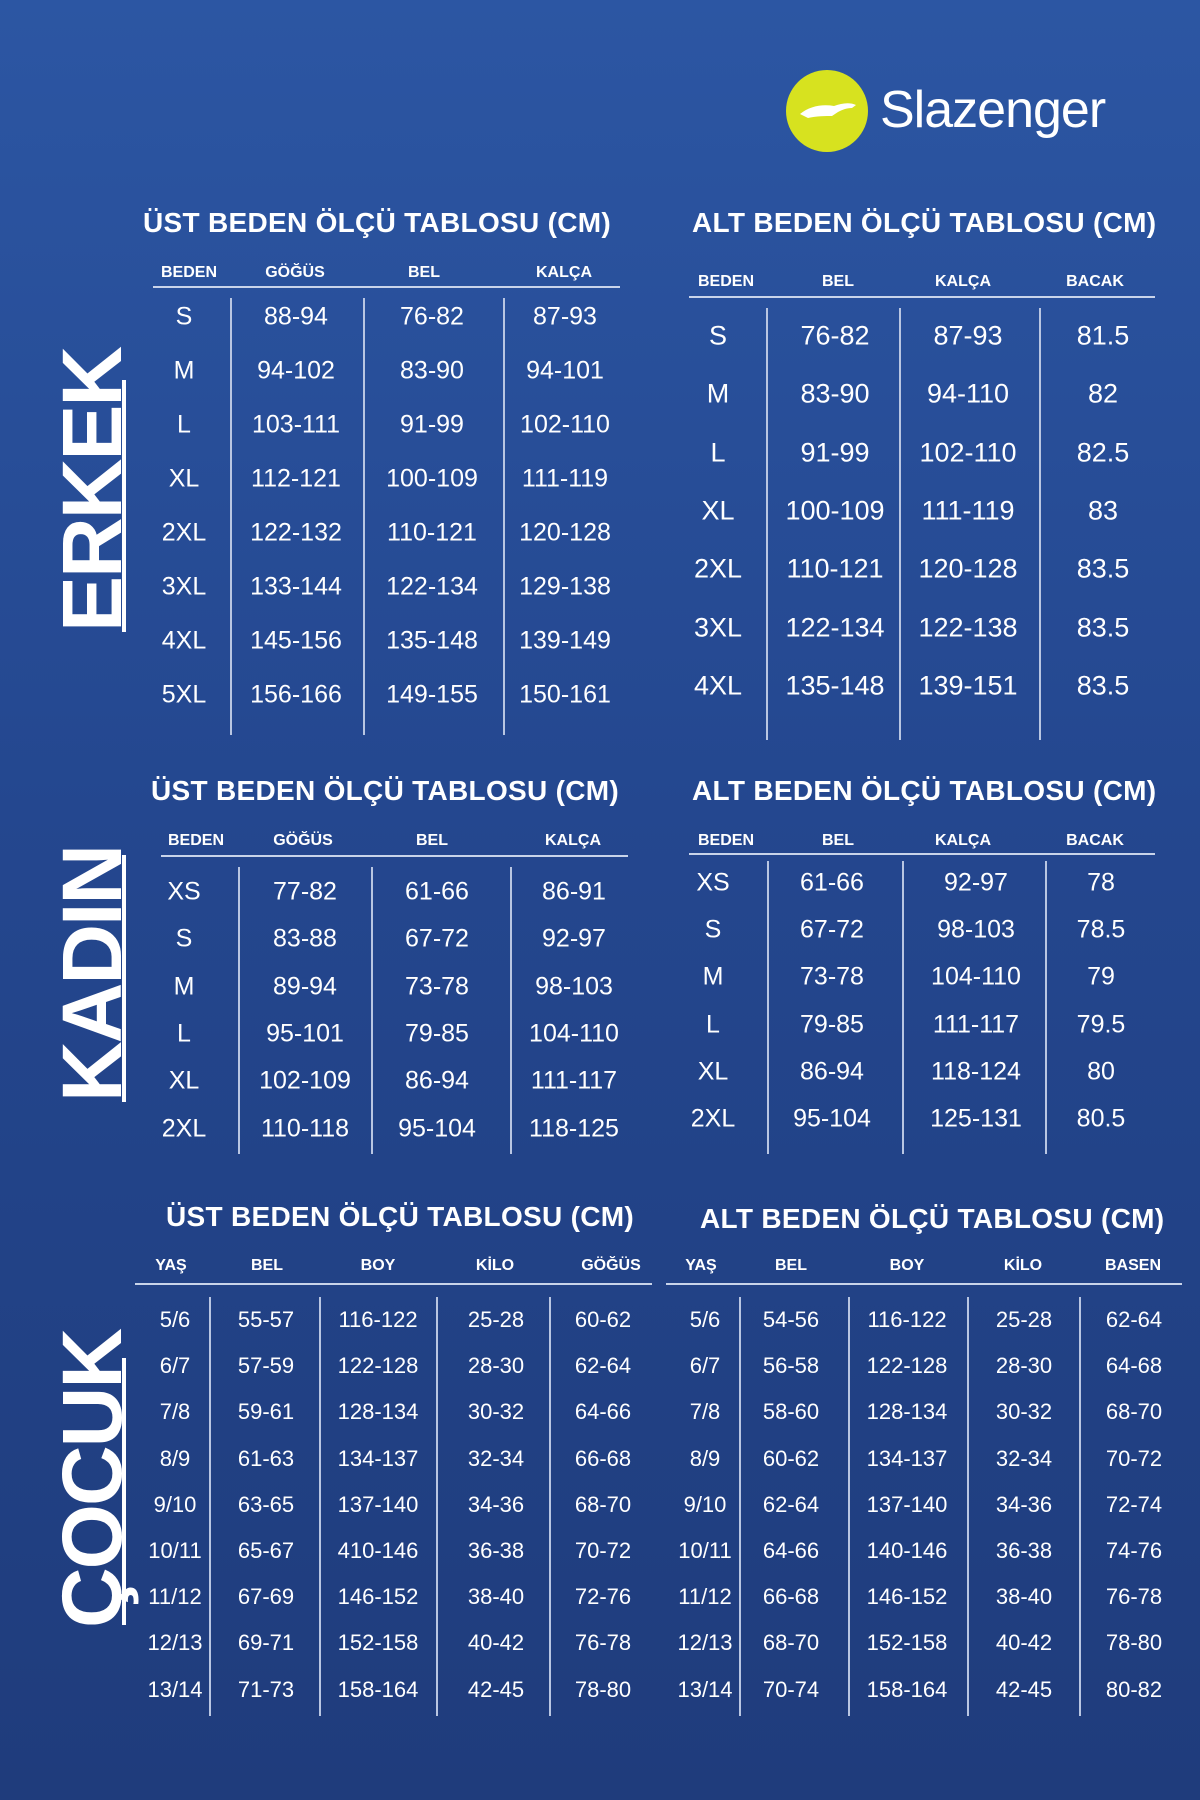  Describe the element at coordinates (266, 1643) in the screenshot. I see `value-cell: 69-71` at that location.